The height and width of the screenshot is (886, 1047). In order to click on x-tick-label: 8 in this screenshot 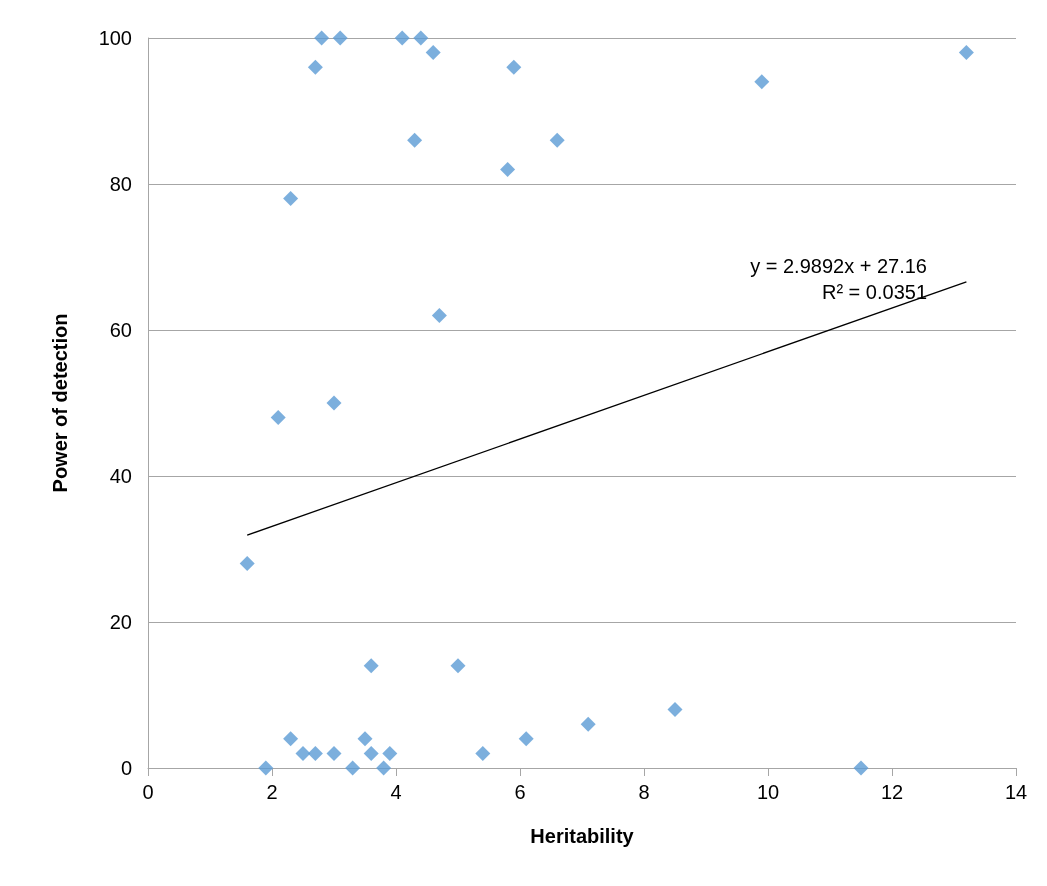, I will do `click(644, 792)`.